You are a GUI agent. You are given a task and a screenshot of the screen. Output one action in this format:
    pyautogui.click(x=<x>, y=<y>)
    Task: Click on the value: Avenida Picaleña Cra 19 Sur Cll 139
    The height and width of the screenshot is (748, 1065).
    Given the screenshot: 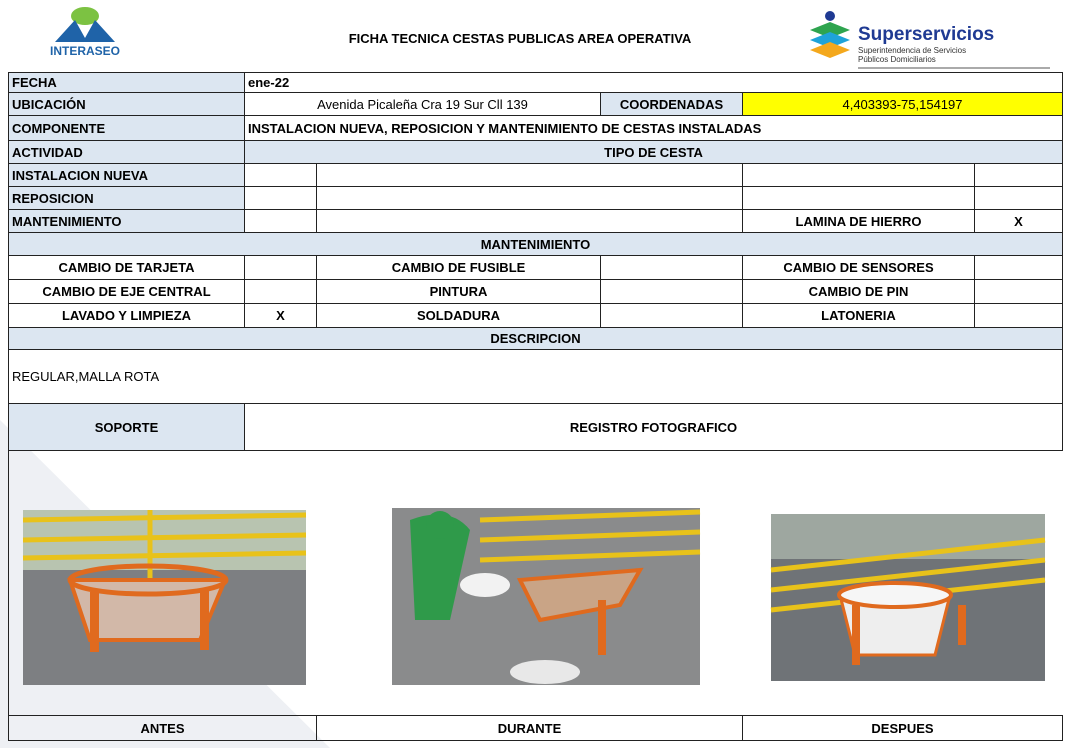 What is the action you would take?
    pyautogui.click(x=422, y=104)
    